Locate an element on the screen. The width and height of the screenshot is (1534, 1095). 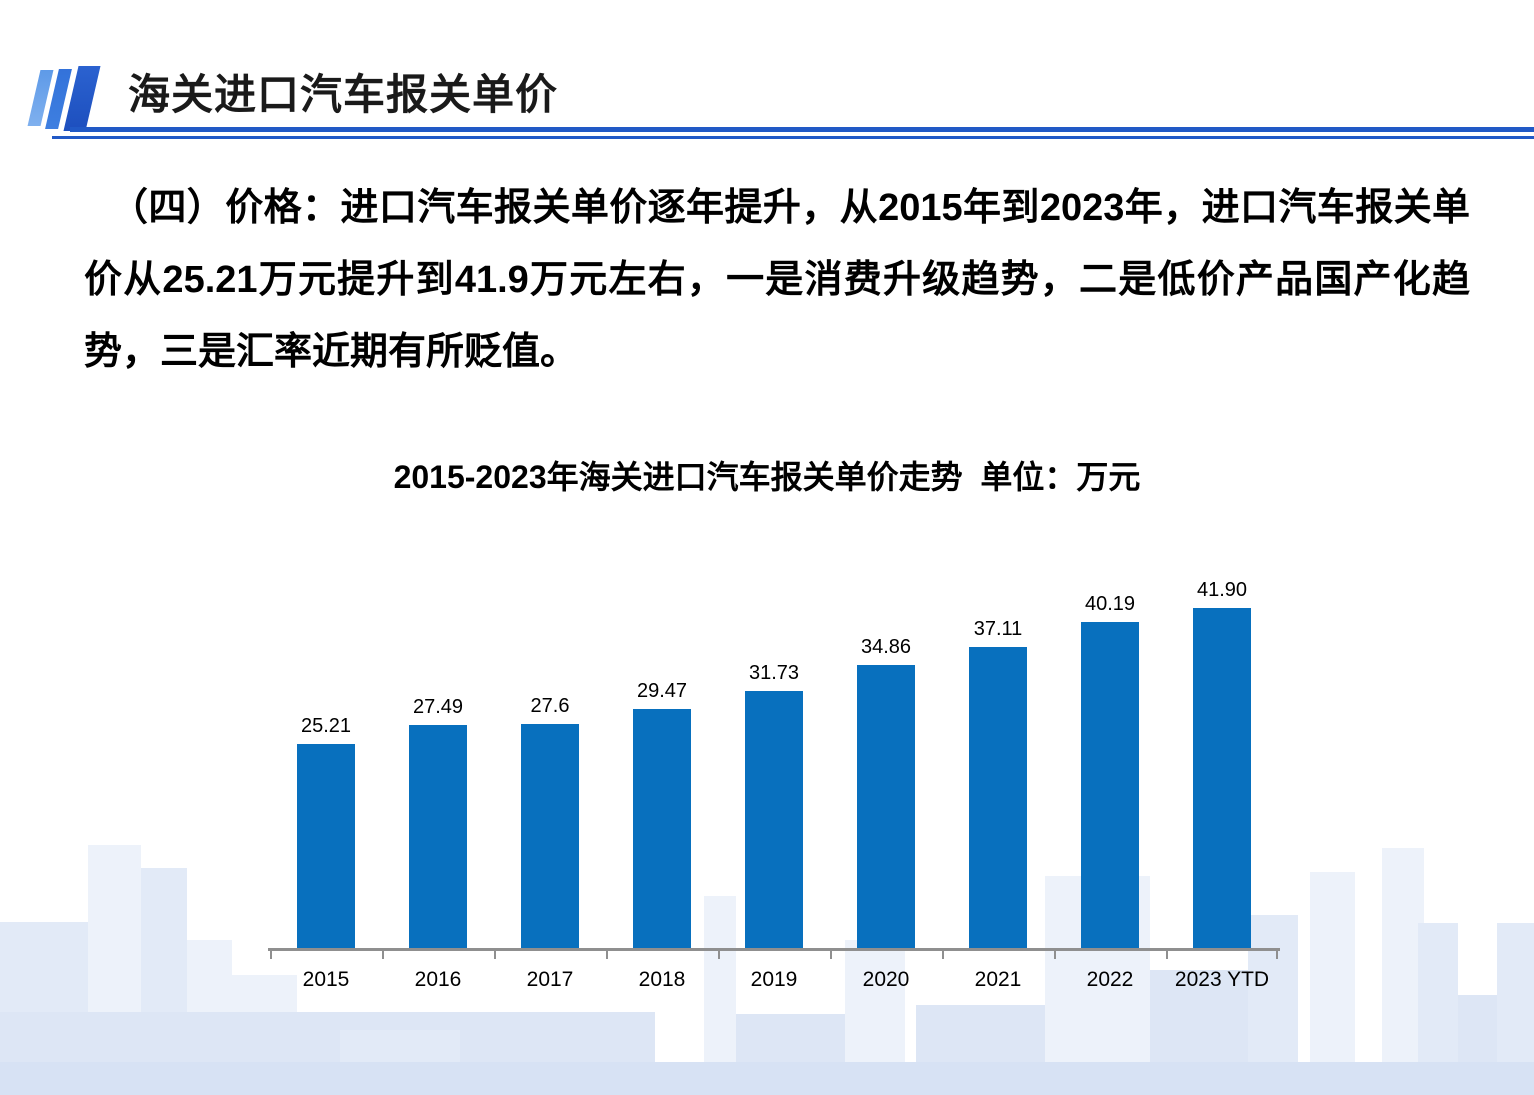
x-axis-label: 2019 is located at coordinates (774, 979).